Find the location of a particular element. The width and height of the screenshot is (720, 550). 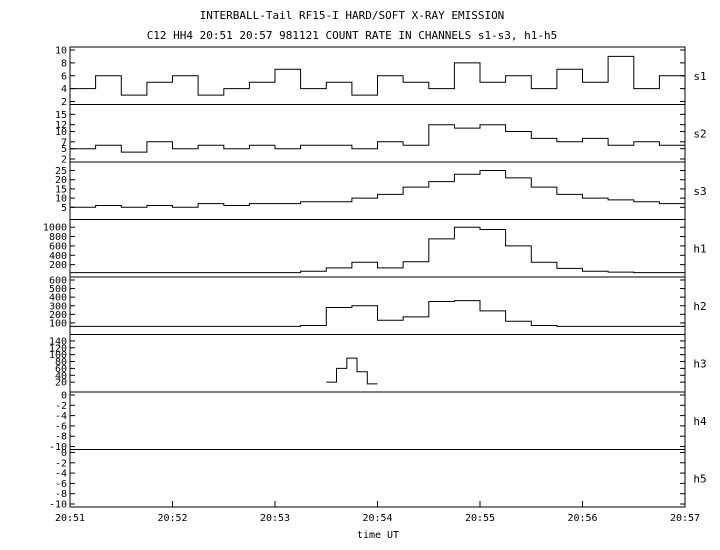

y-tick-label: 12 is located at coordinates (61, 125).